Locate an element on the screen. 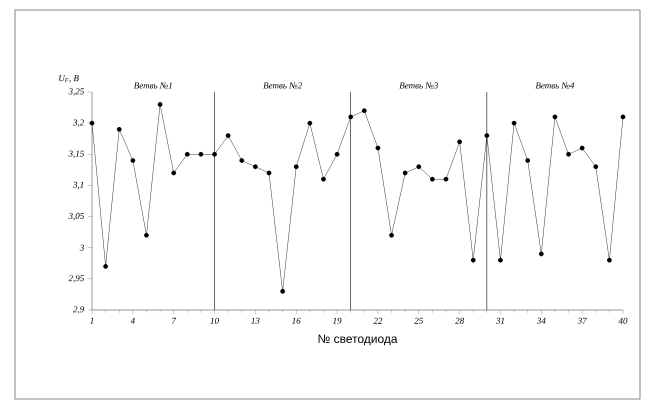  x-tick-label: 1 is located at coordinates (92, 321).